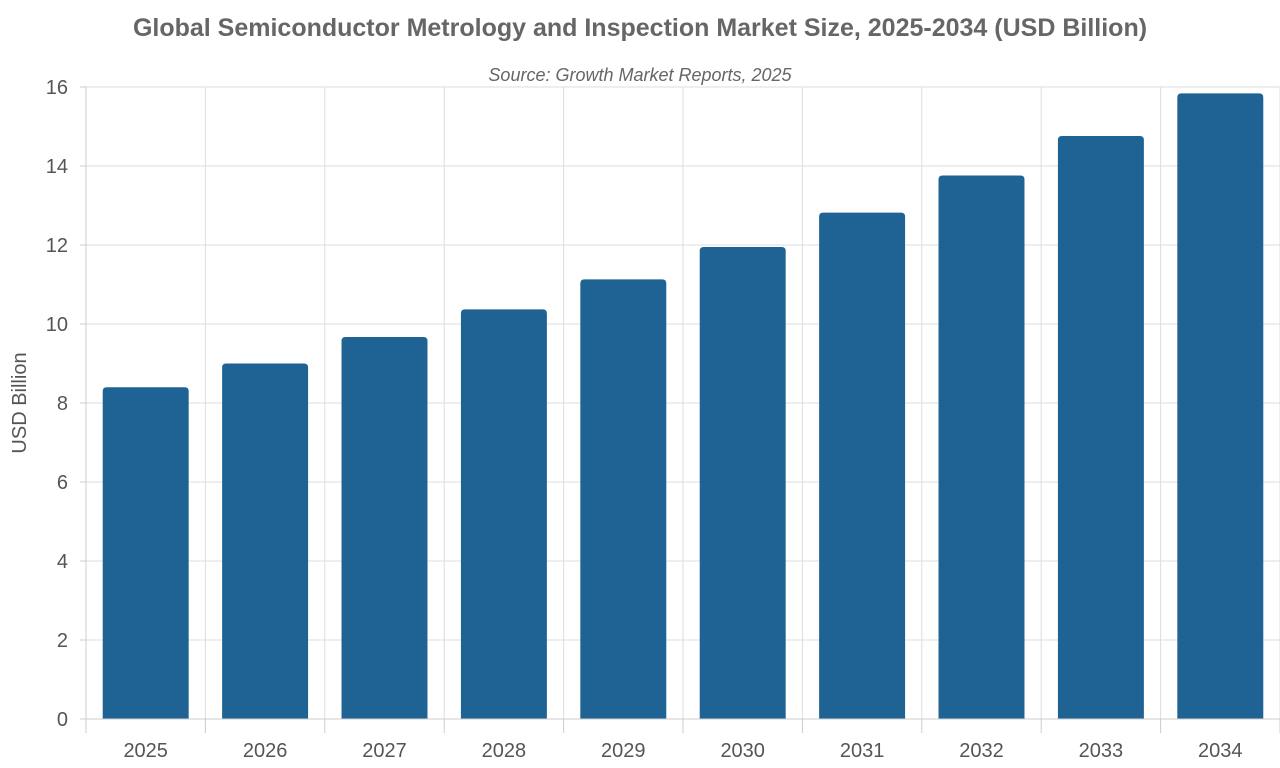 The height and width of the screenshot is (768, 1280). I want to click on x-tick-label: 2026, so click(265, 751).